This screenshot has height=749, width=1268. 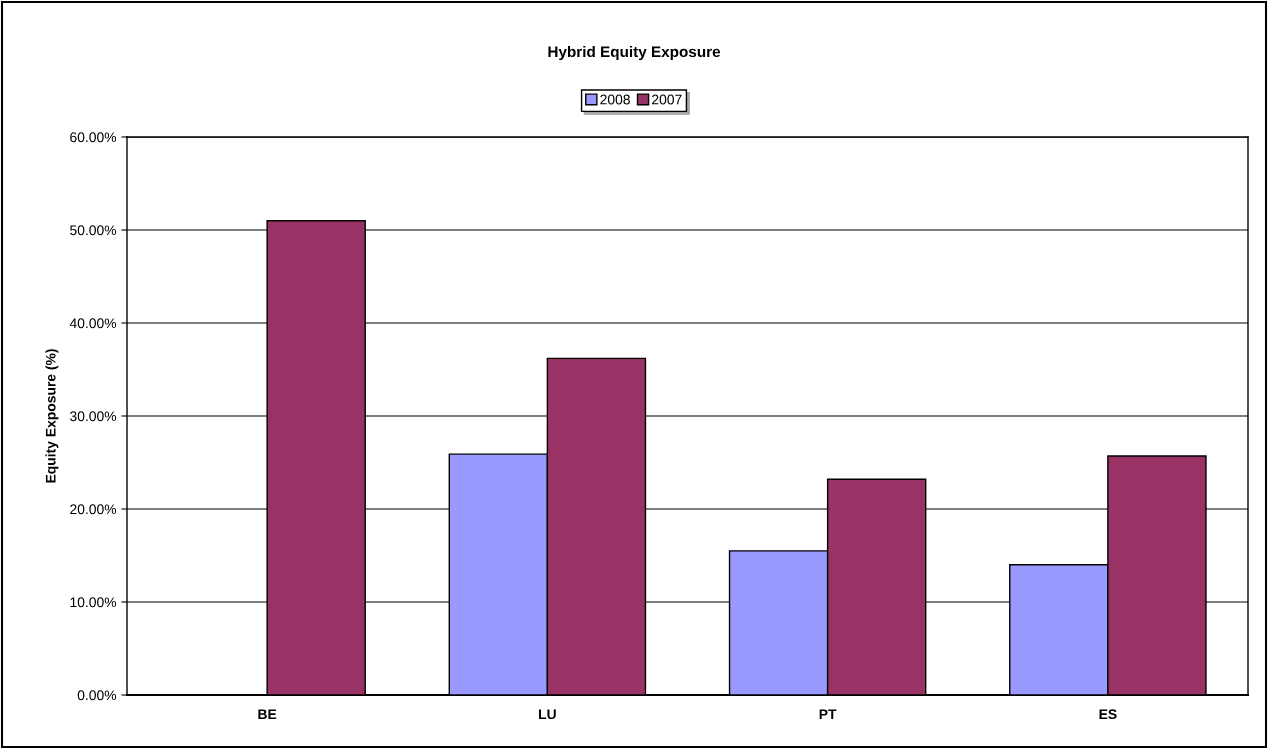 I want to click on y-tick-label: 50.00%, so click(x=93, y=230).